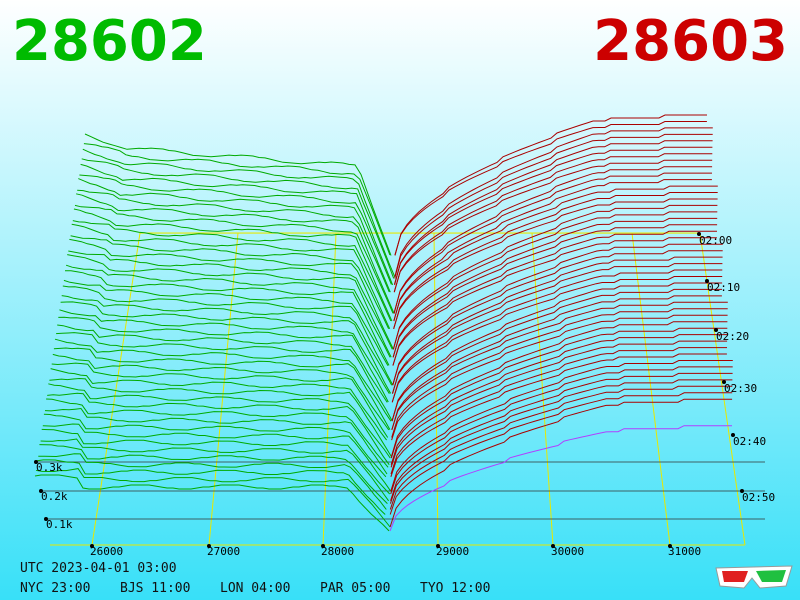  Describe the element at coordinates (455, 588) in the screenshot. I see `zone-clock: TYO 12:00` at that location.